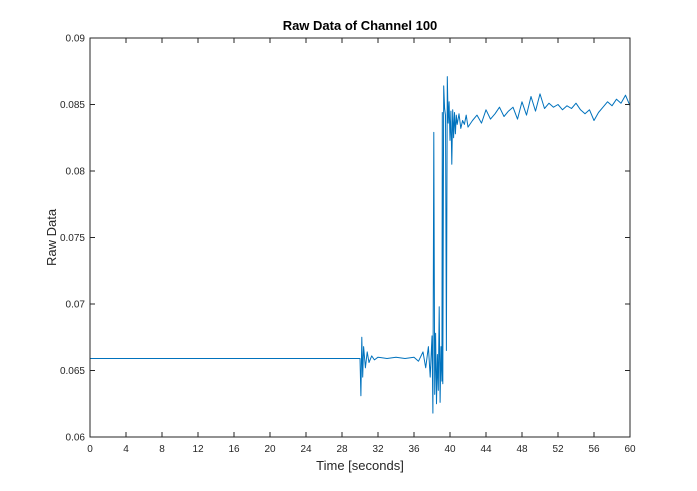 The height and width of the screenshot is (491, 697). Describe the element at coordinates (72, 371) in the screenshot. I see `y-tick-label: 0.065` at that location.